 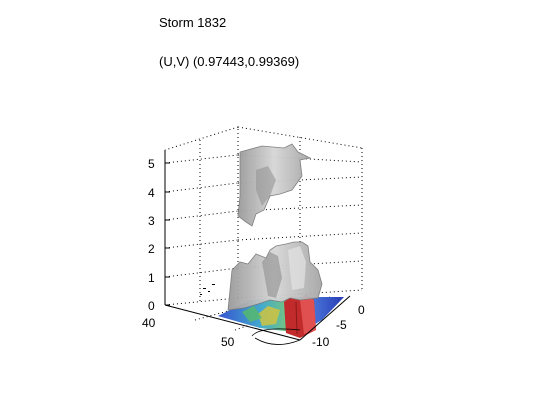 What do you see at coordinates (228, 342) in the screenshot?
I see `x-tick-label-50: 50` at bounding box center [228, 342].